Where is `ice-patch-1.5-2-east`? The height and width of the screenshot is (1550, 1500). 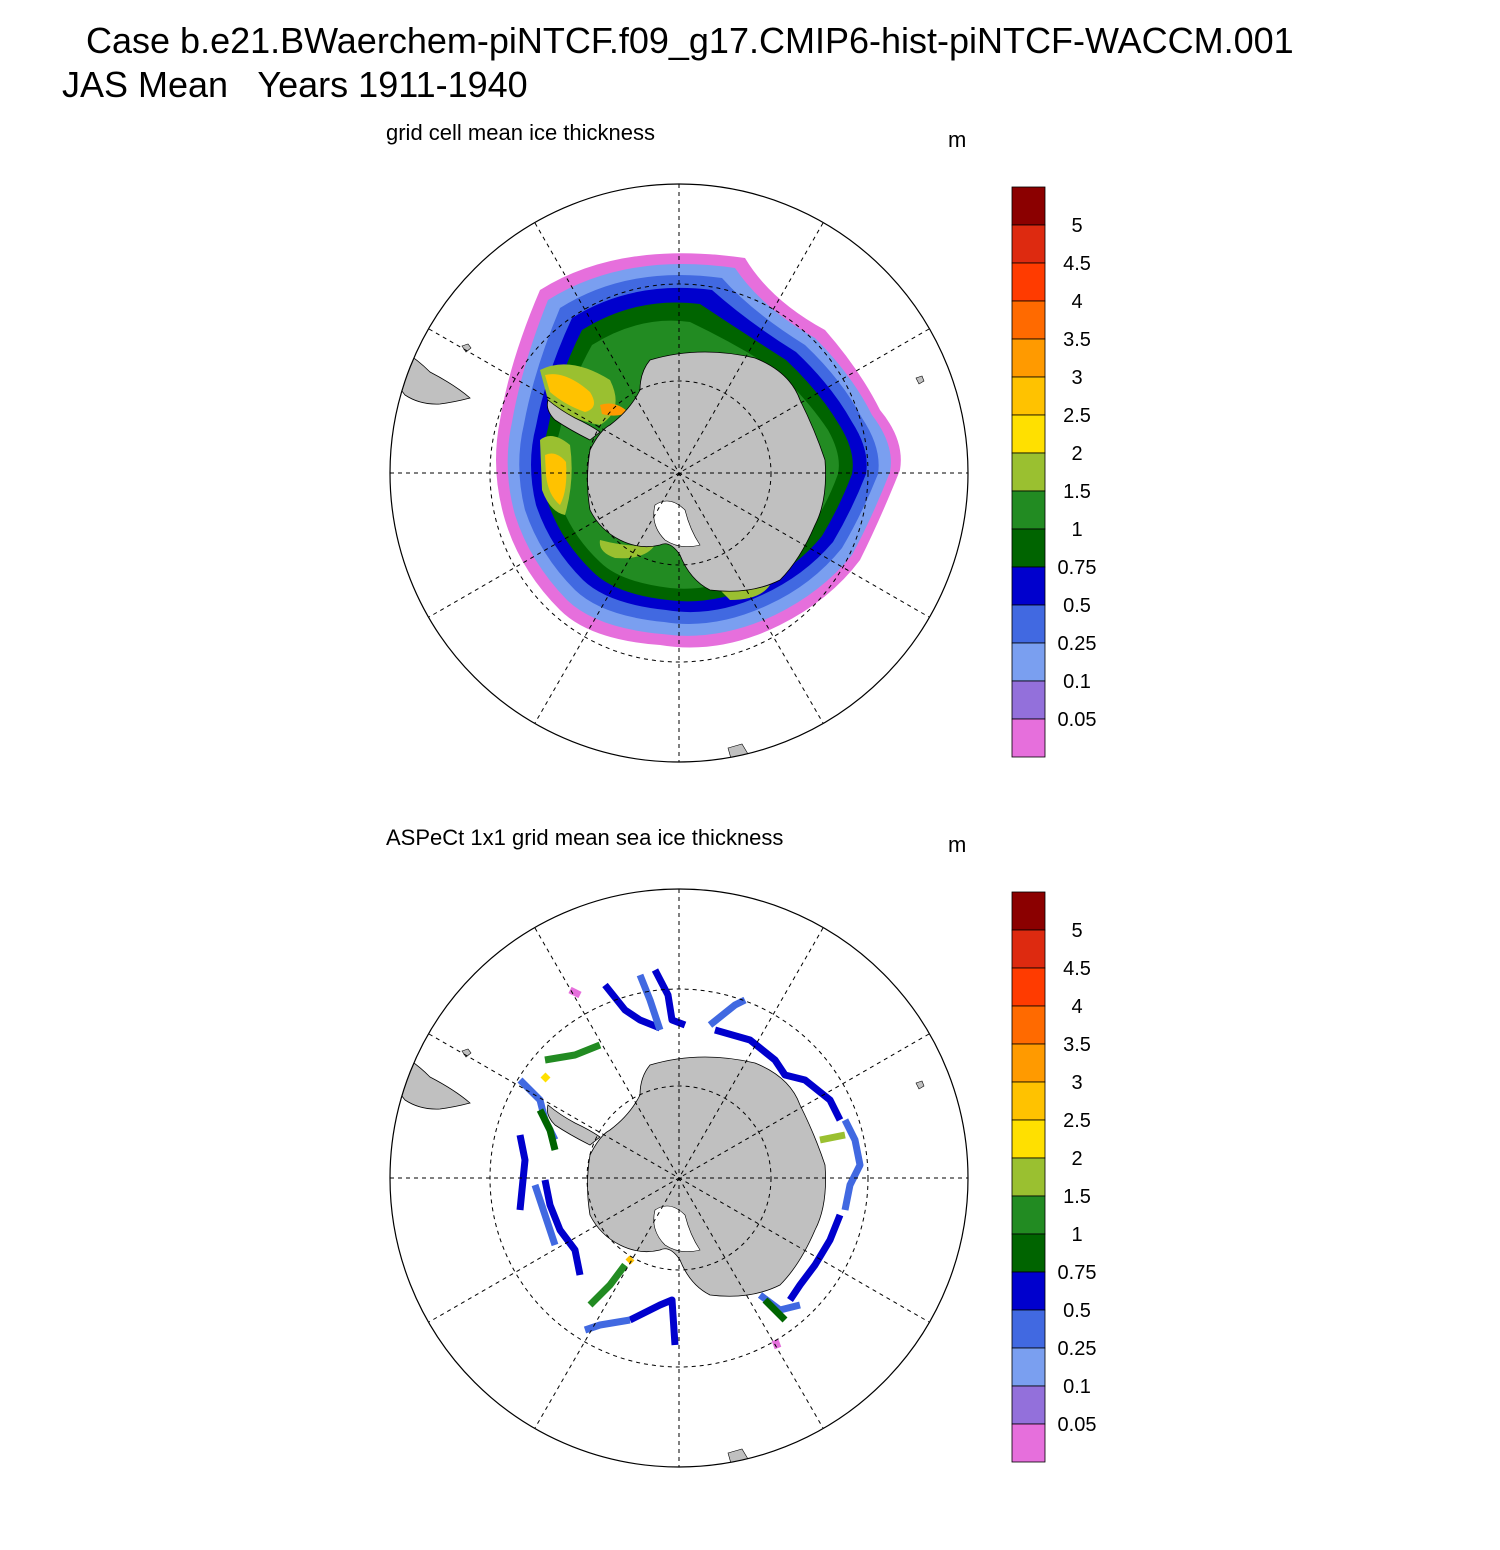
ice-patch-1.5-2-east is located at coordinates (745, 592).